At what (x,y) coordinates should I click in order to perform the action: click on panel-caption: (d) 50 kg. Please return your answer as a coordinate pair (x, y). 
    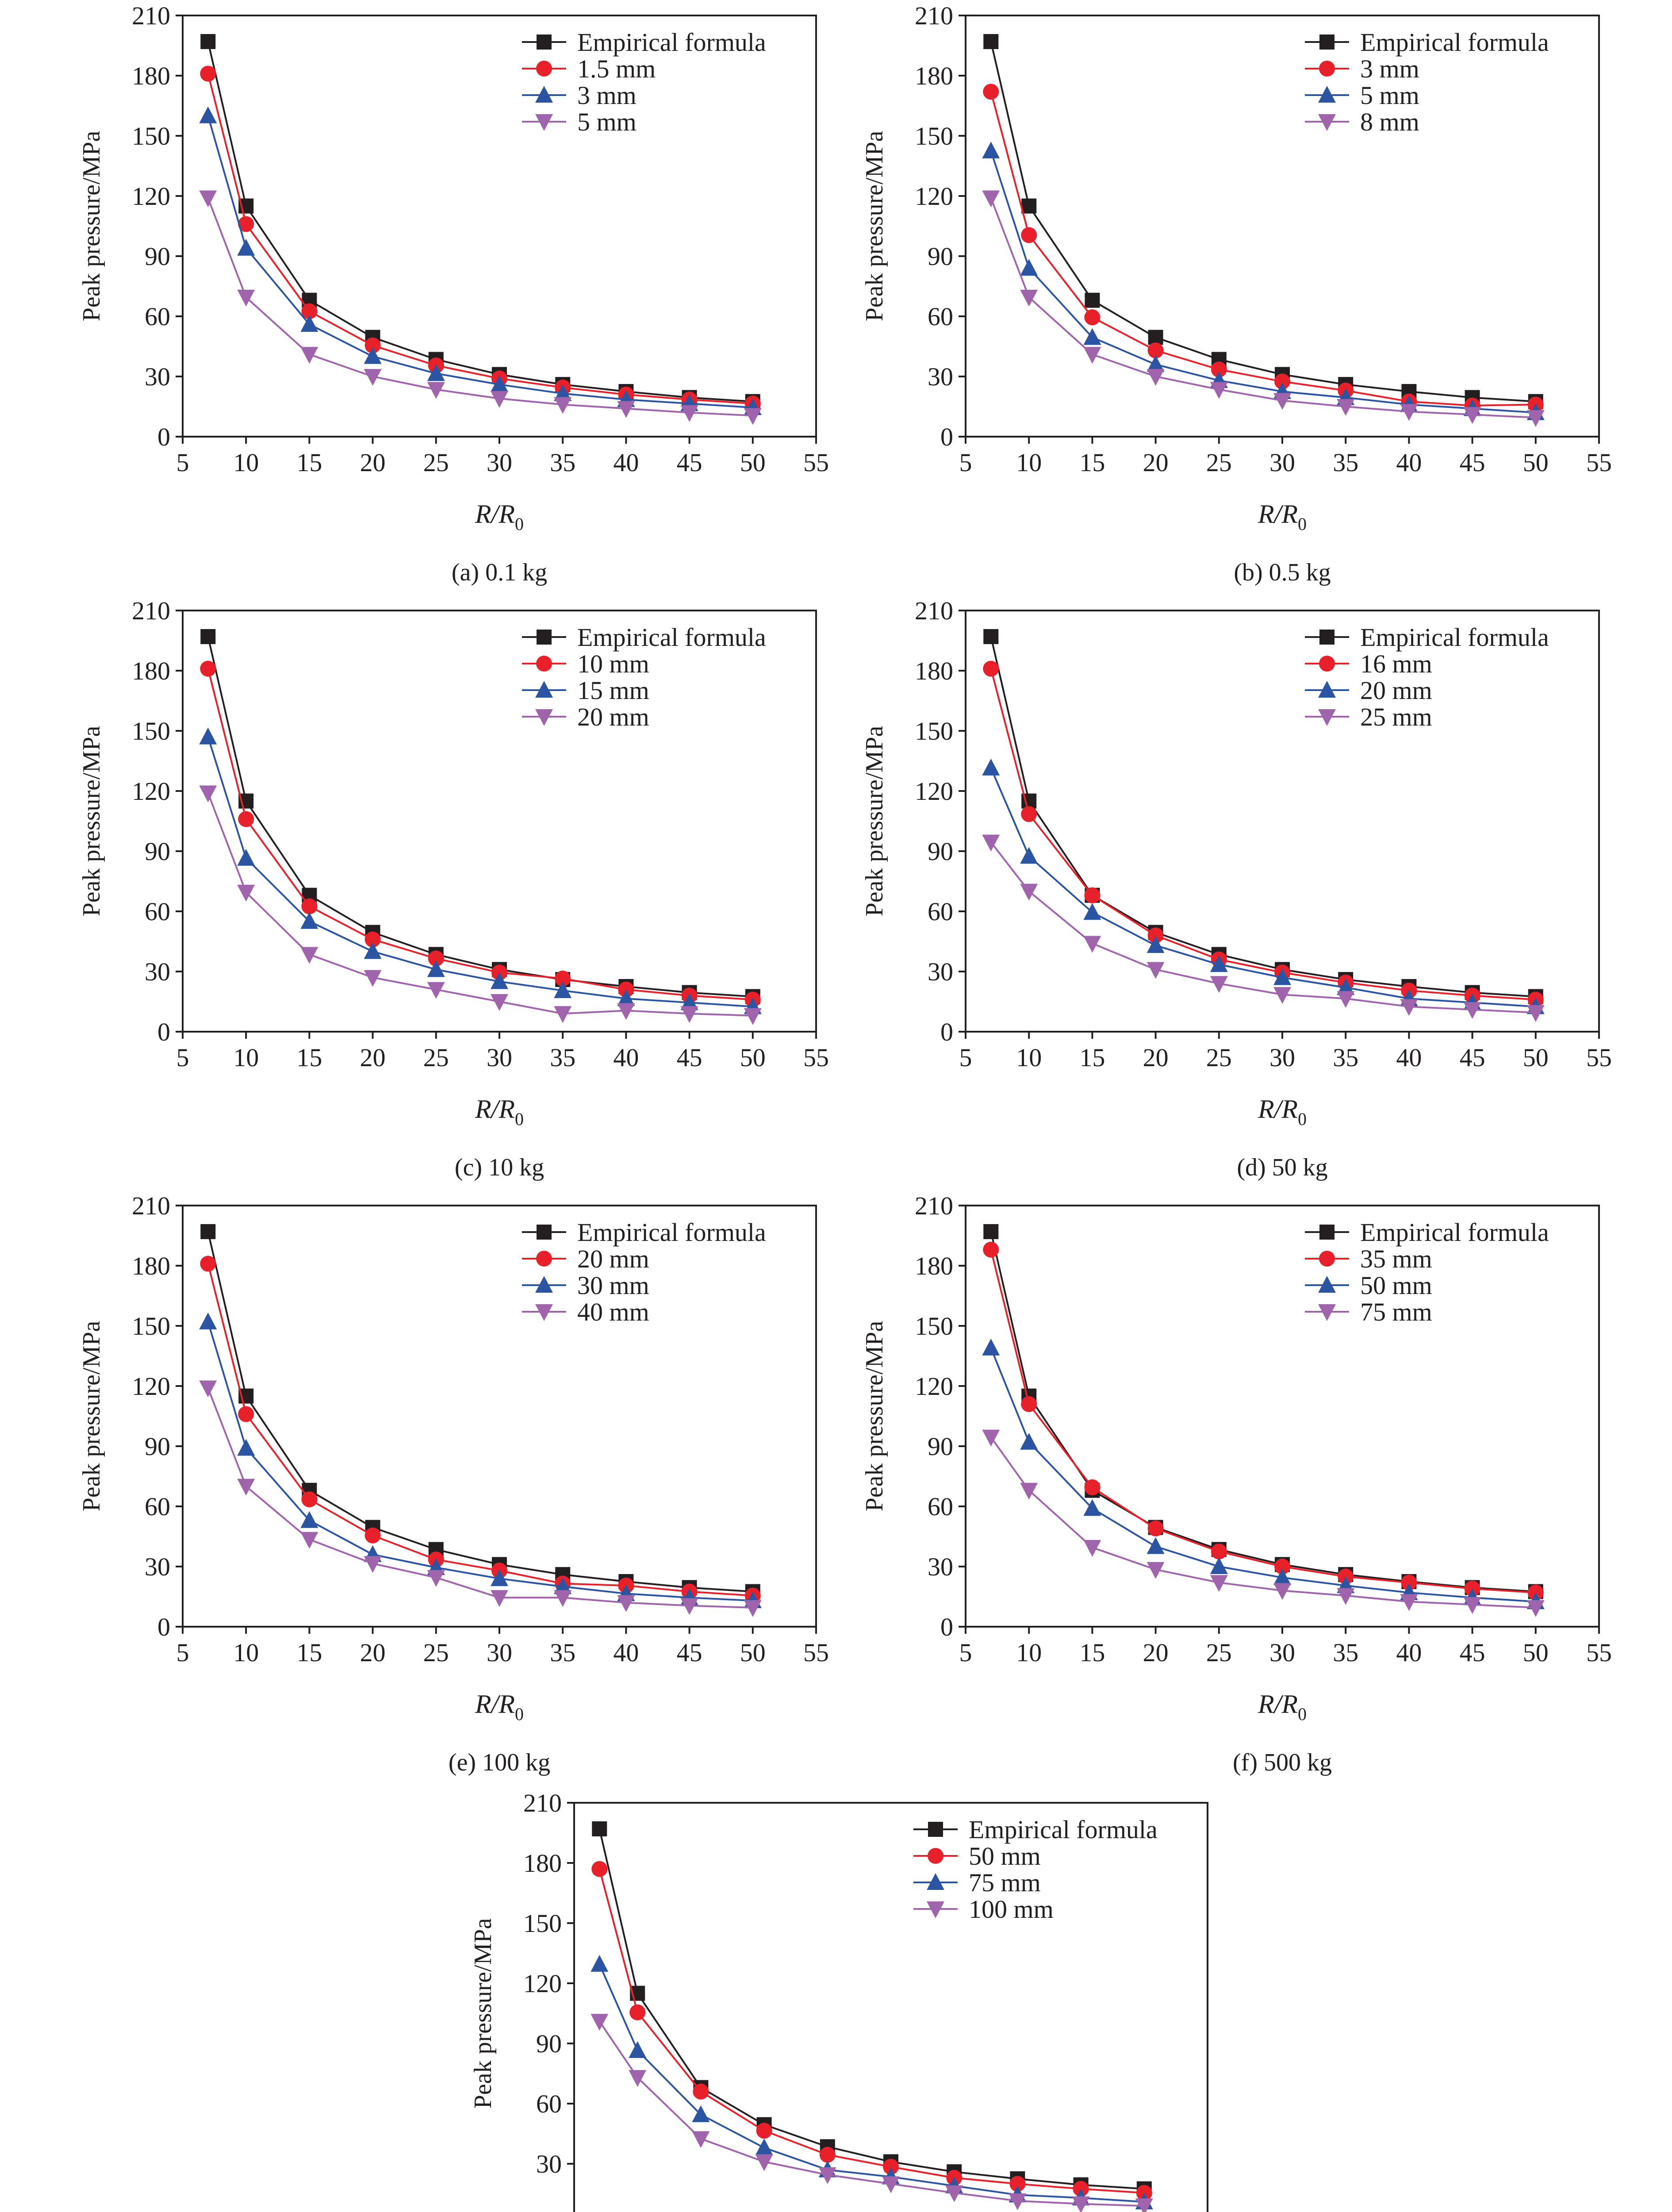
    Looking at the image, I should click on (1282, 1168).